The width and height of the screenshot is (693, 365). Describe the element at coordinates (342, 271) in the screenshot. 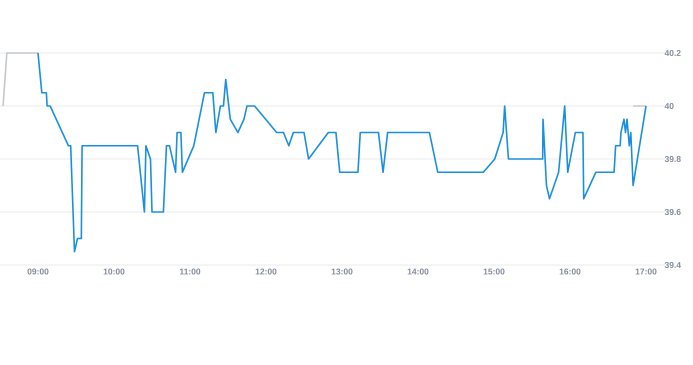

I see `x-tick-label: 13:00` at that location.